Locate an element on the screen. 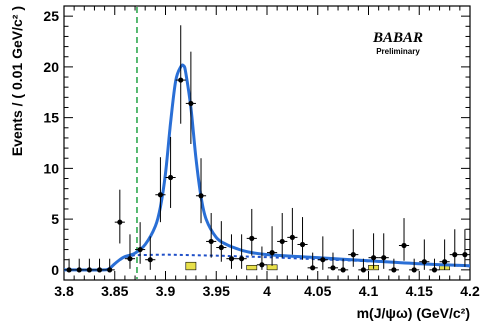 The image size is (480, 328). preliminary-label: Preliminary is located at coordinates (398, 51).